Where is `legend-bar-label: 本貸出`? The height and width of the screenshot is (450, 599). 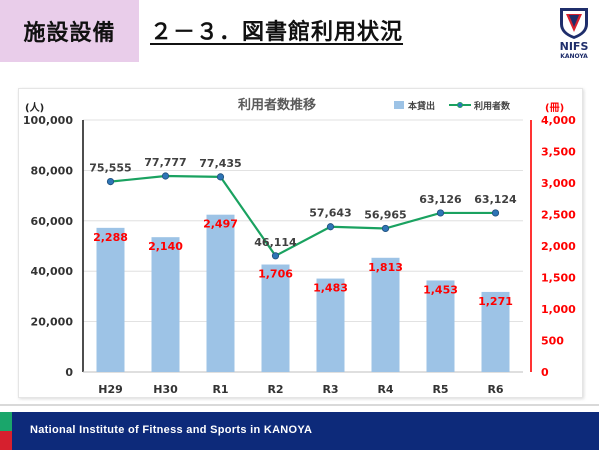
legend-bar-label: 本貸出 is located at coordinates (421, 106).